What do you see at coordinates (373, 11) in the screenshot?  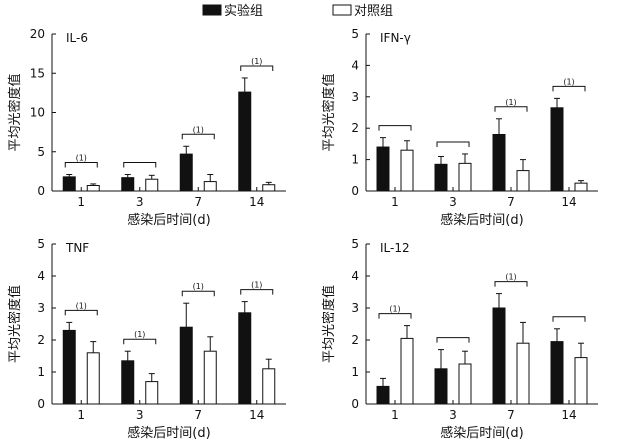 I see `legend-label-control: 对照组` at bounding box center [373, 11].